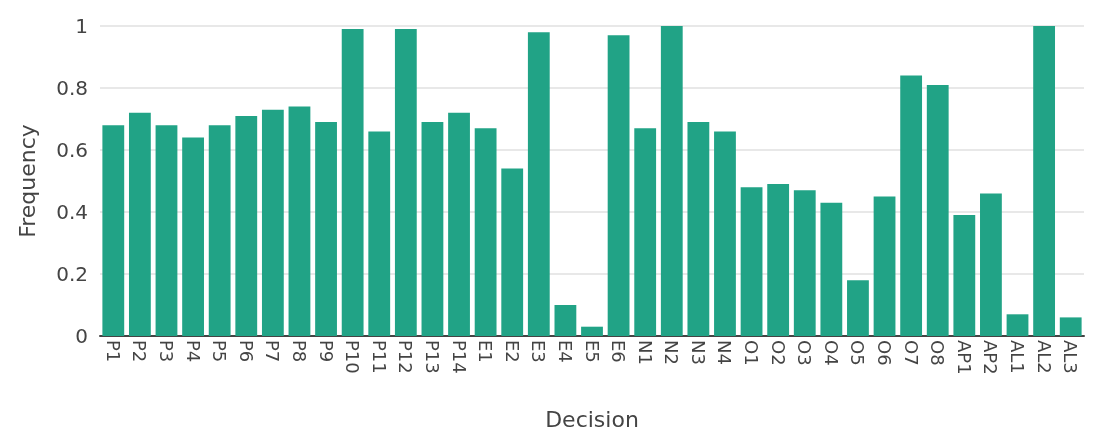 The width and height of the screenshot is (1096, 443). I want to click on y-tick-label: 1, so click(81, 26).